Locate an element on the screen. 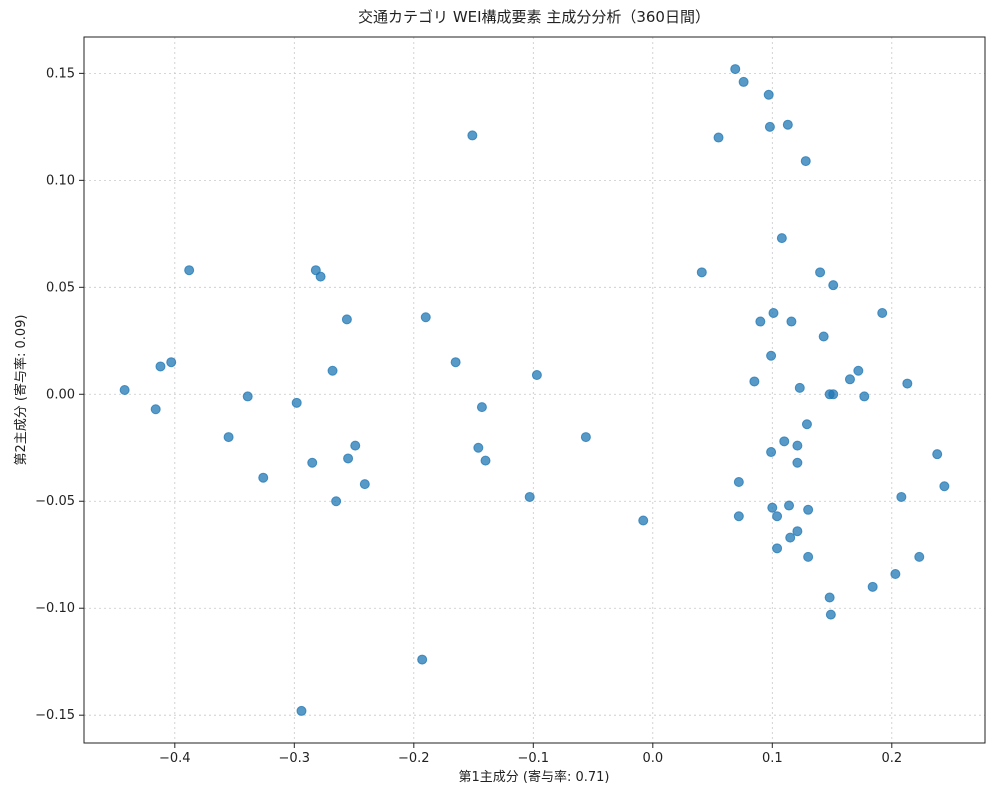  y-tick-label: 0.15 is located at coordinates (60, 73).